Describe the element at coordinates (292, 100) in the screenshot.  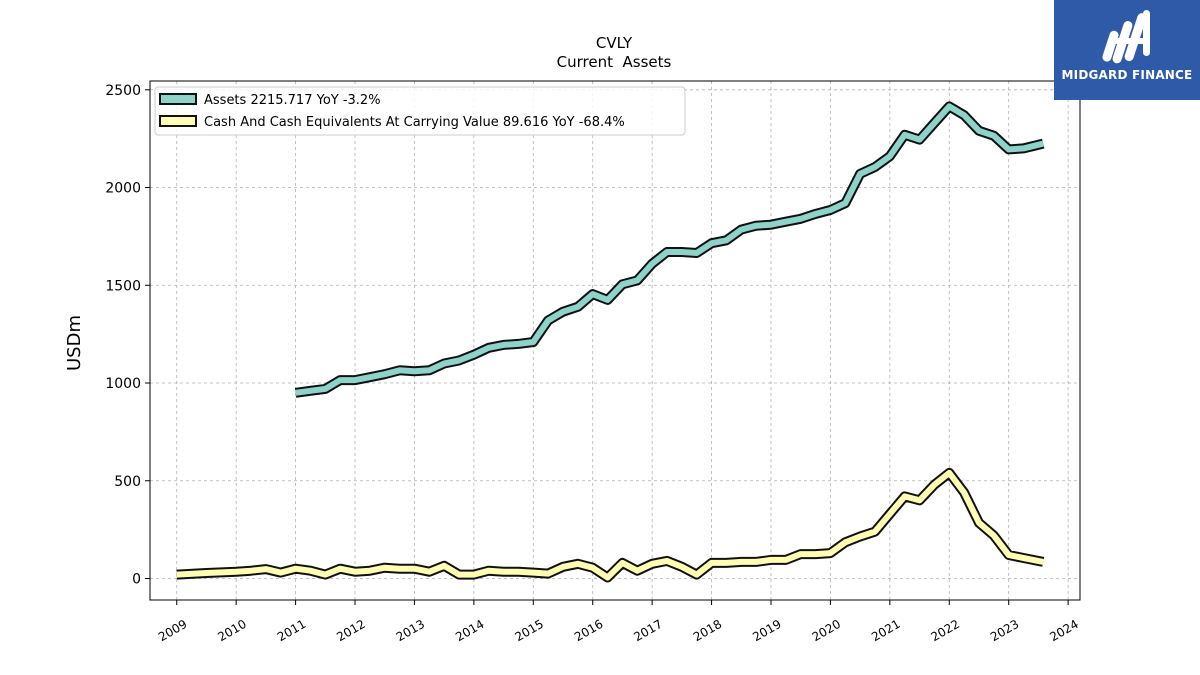
I see `legend-label: Assets 2215.717 YoY -3.2%` at that location.